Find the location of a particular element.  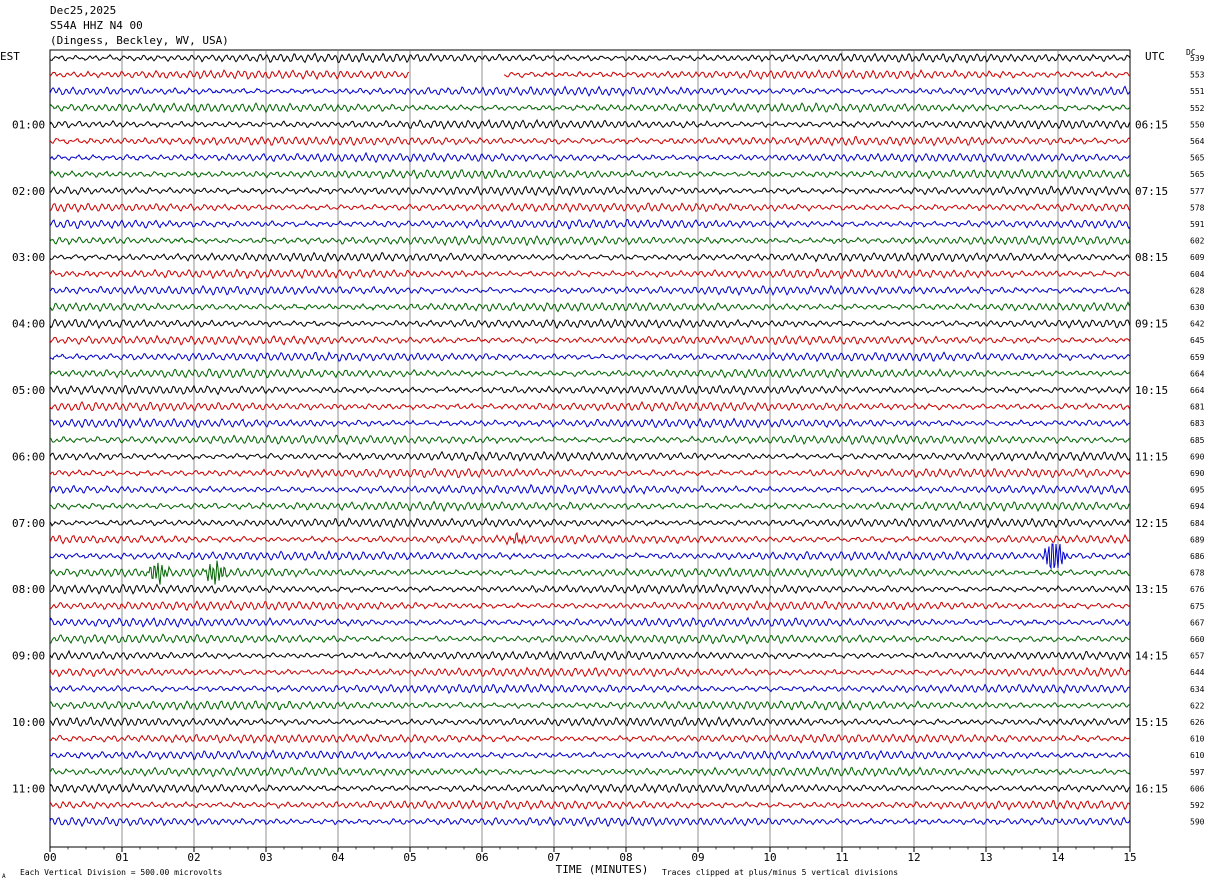

dc-offset-label: 610 is located at coordinates (1197, 755).